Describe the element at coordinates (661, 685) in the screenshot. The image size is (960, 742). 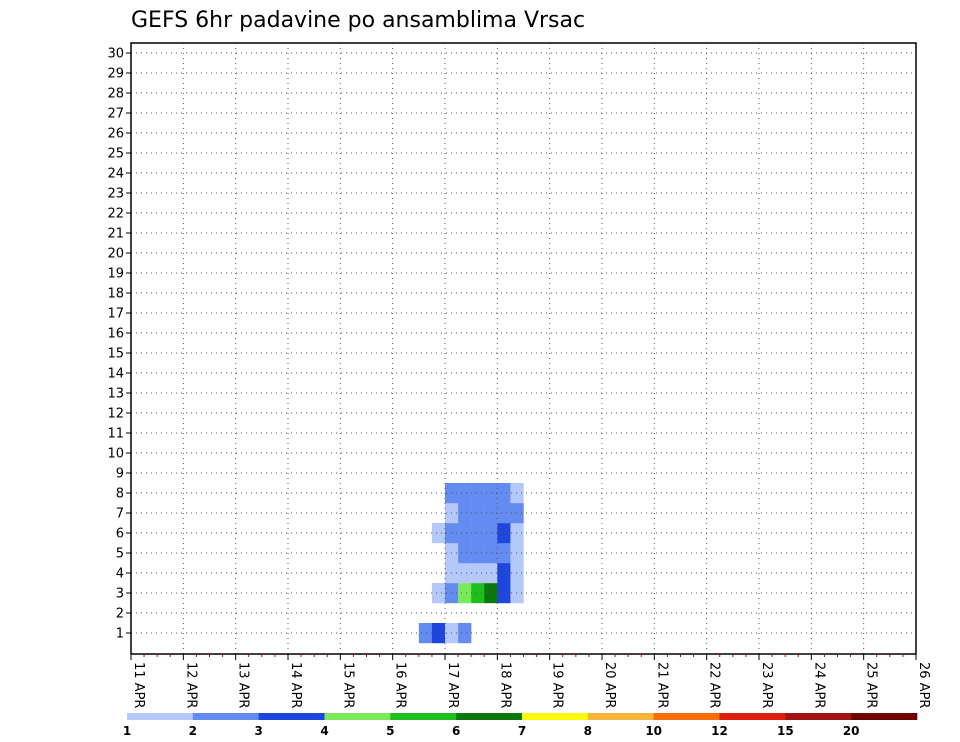
I see `x-tick-label: 21 APR` at that location.